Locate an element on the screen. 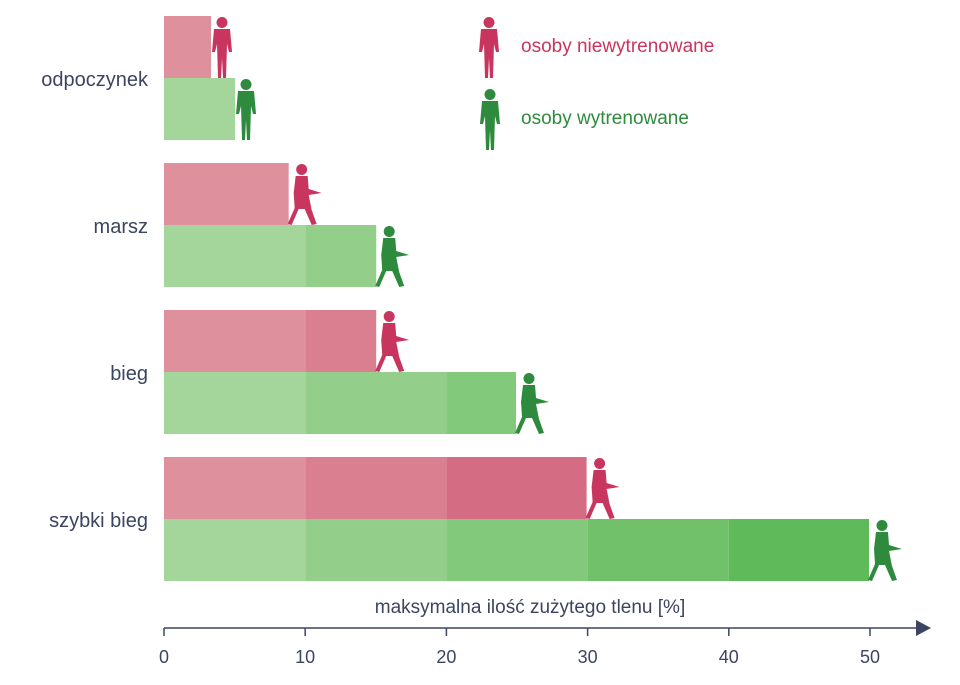  category-labels: odpoczynek marsz bieg szybki bieg is located at coordinates (95, 300).